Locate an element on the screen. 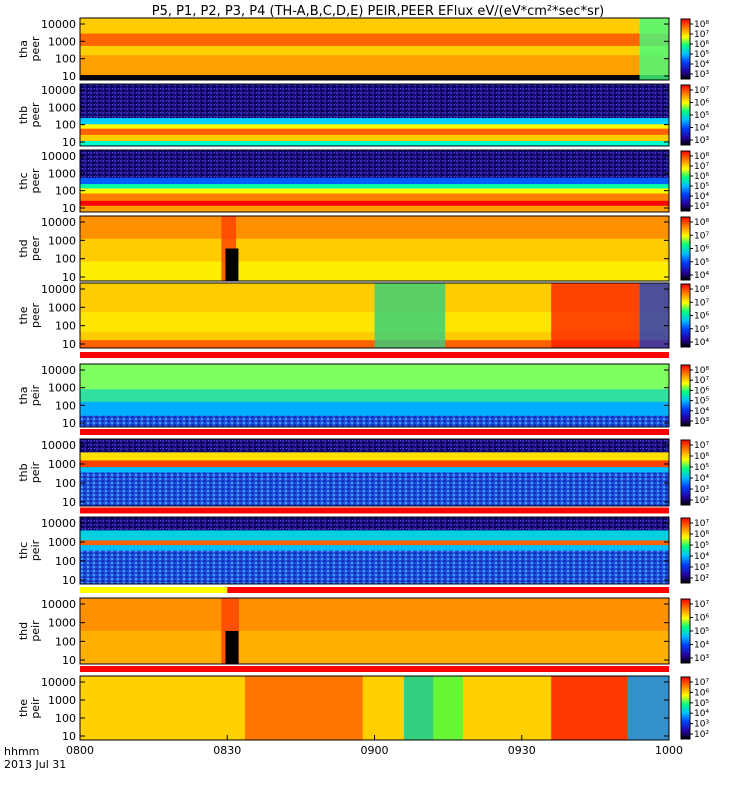 This screenshot has width=750, height=800. x-axis-label: hhmm is located at coordinates (21, 751).